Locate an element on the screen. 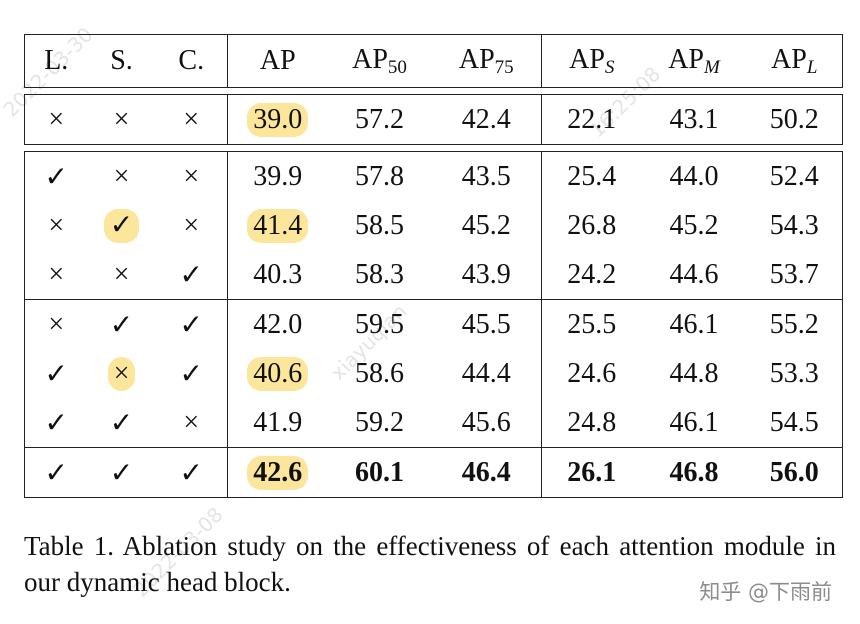  cell-ap: 39.0 is located at coordinates (277, 119).